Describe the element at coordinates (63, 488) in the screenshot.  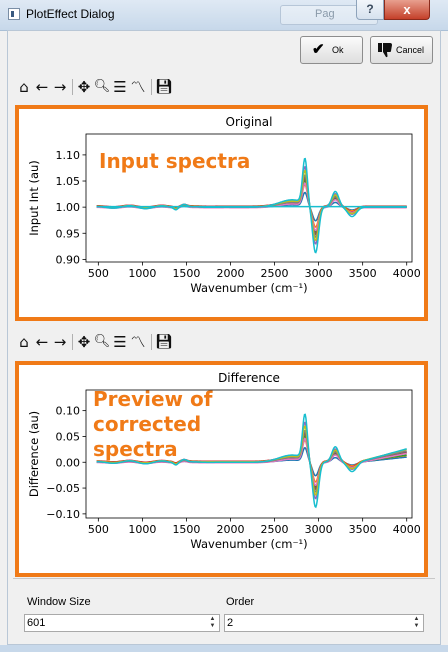
I see `y-tick-label: −0.05` at that location.